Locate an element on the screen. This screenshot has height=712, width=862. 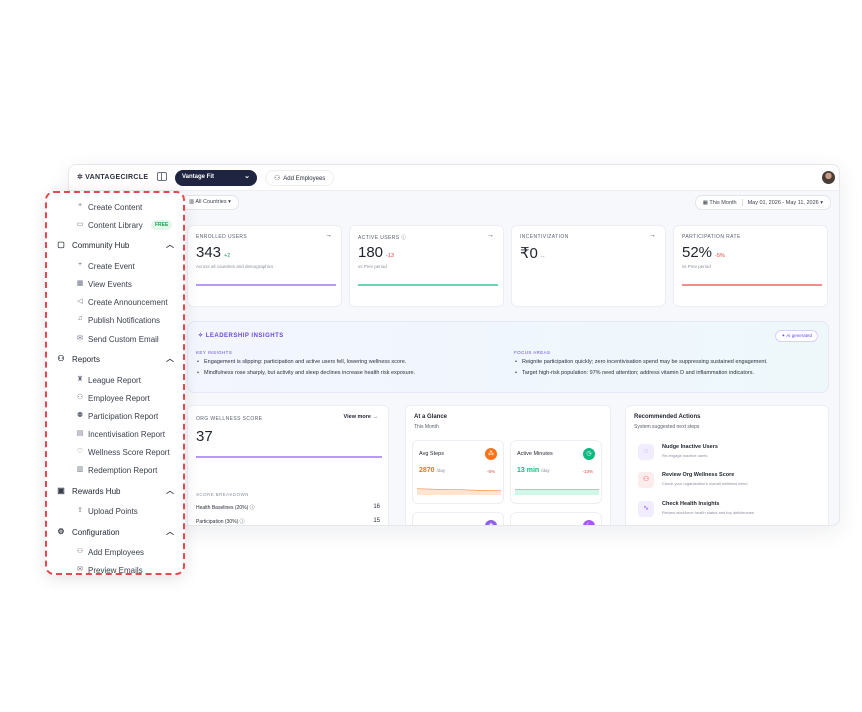
logo-icon: ✲ is located at coordinates (80, 177).